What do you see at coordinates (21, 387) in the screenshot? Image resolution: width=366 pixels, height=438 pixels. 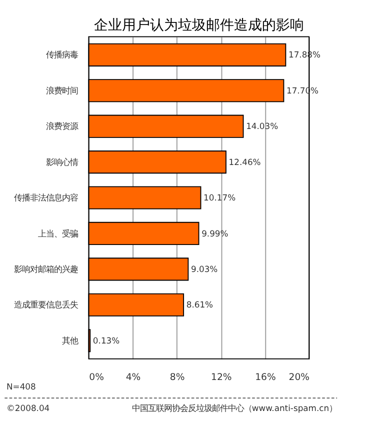 I see `text: N=408` at bounding box center [21, 387].